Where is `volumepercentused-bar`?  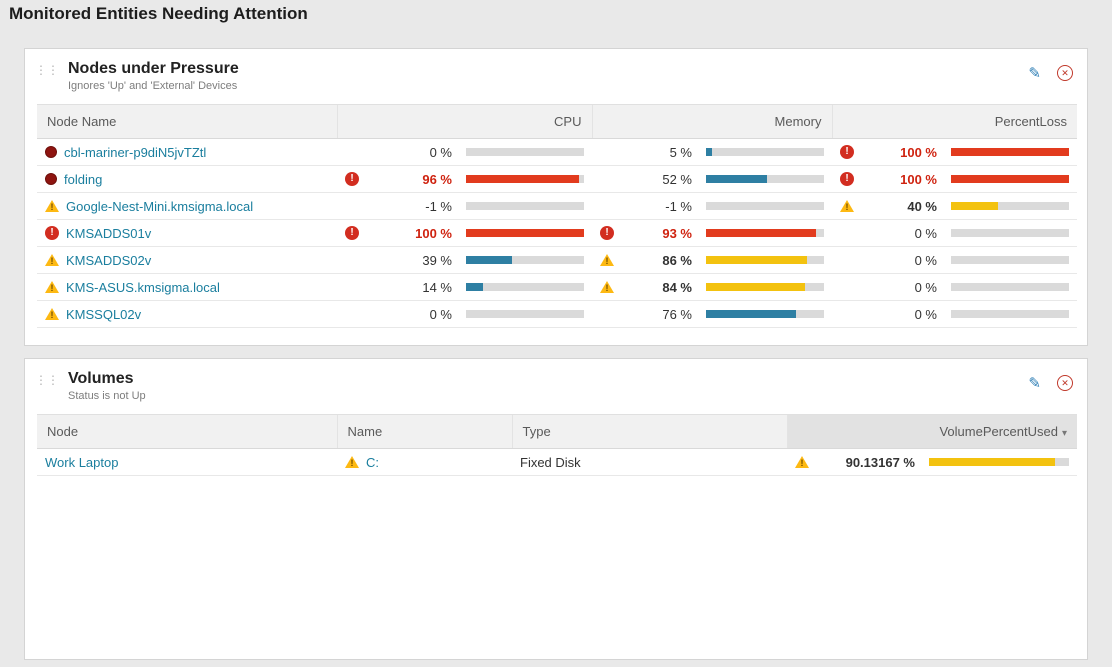
volumepercentused-bar is located at coordinates (999, 462).